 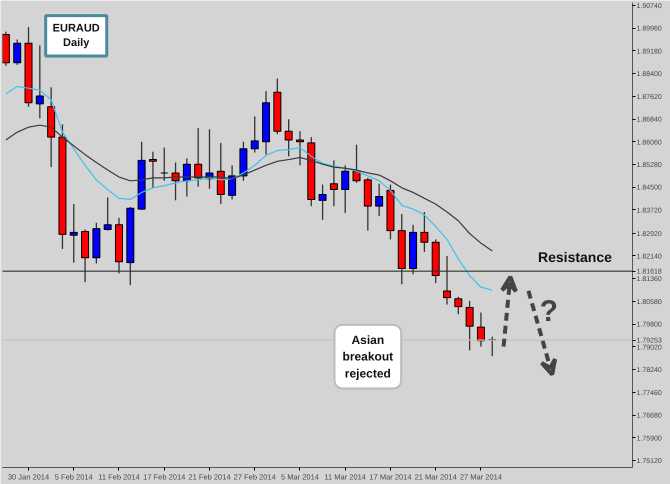 What do you see at coordinates (76, 28) in the screenshot?
I see `text: EURAUD` at bounding box center [76, 28].